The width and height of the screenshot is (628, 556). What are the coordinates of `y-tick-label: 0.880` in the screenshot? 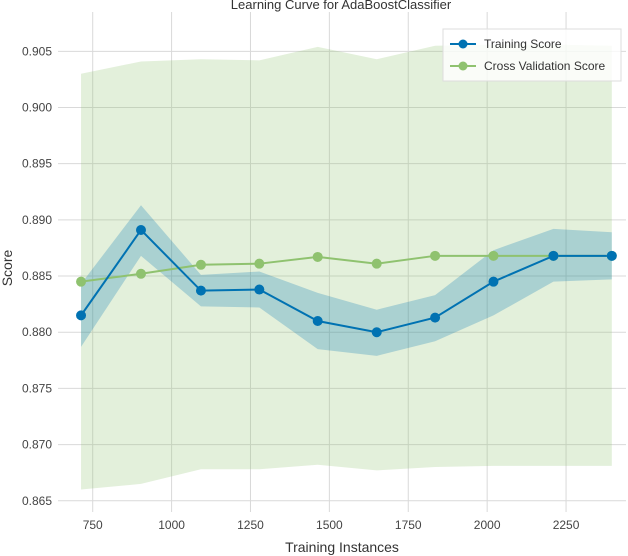 It's located at (37, 332).